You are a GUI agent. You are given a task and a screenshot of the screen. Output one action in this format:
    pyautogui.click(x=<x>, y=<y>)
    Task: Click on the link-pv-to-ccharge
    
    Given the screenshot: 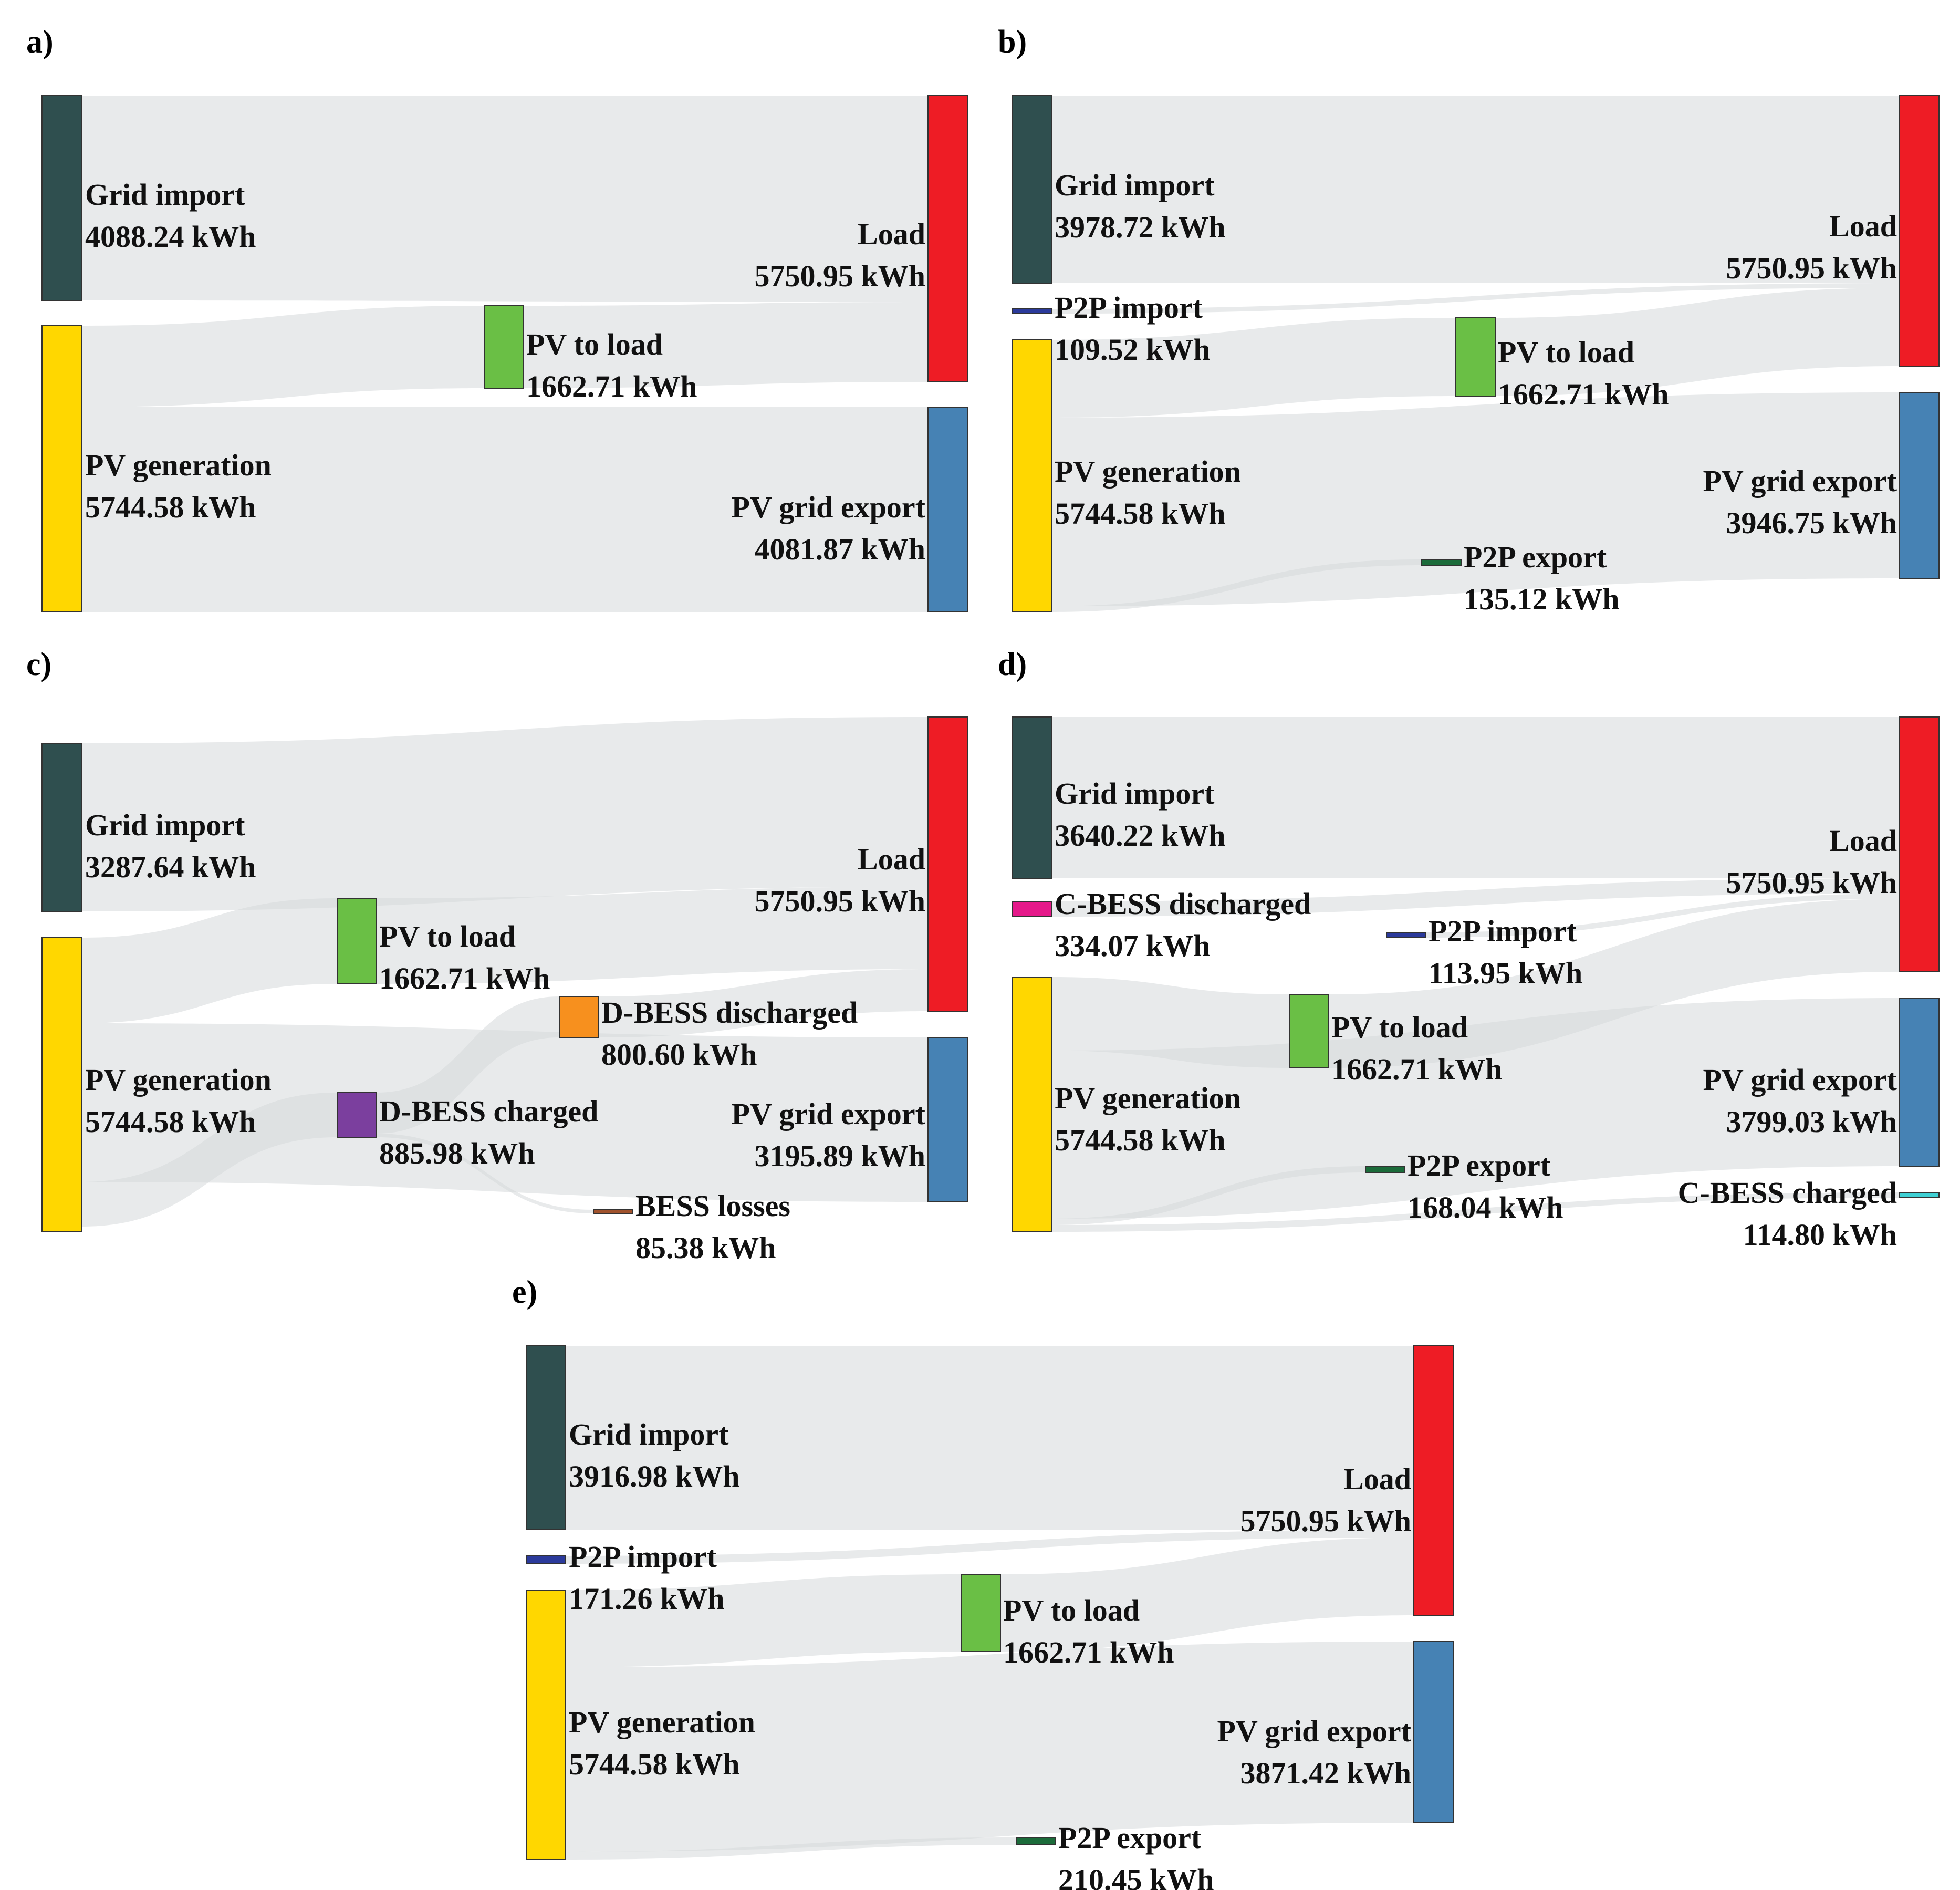 What is the action you would take?
    pyautogui.click(x=1475, y=1212)
    